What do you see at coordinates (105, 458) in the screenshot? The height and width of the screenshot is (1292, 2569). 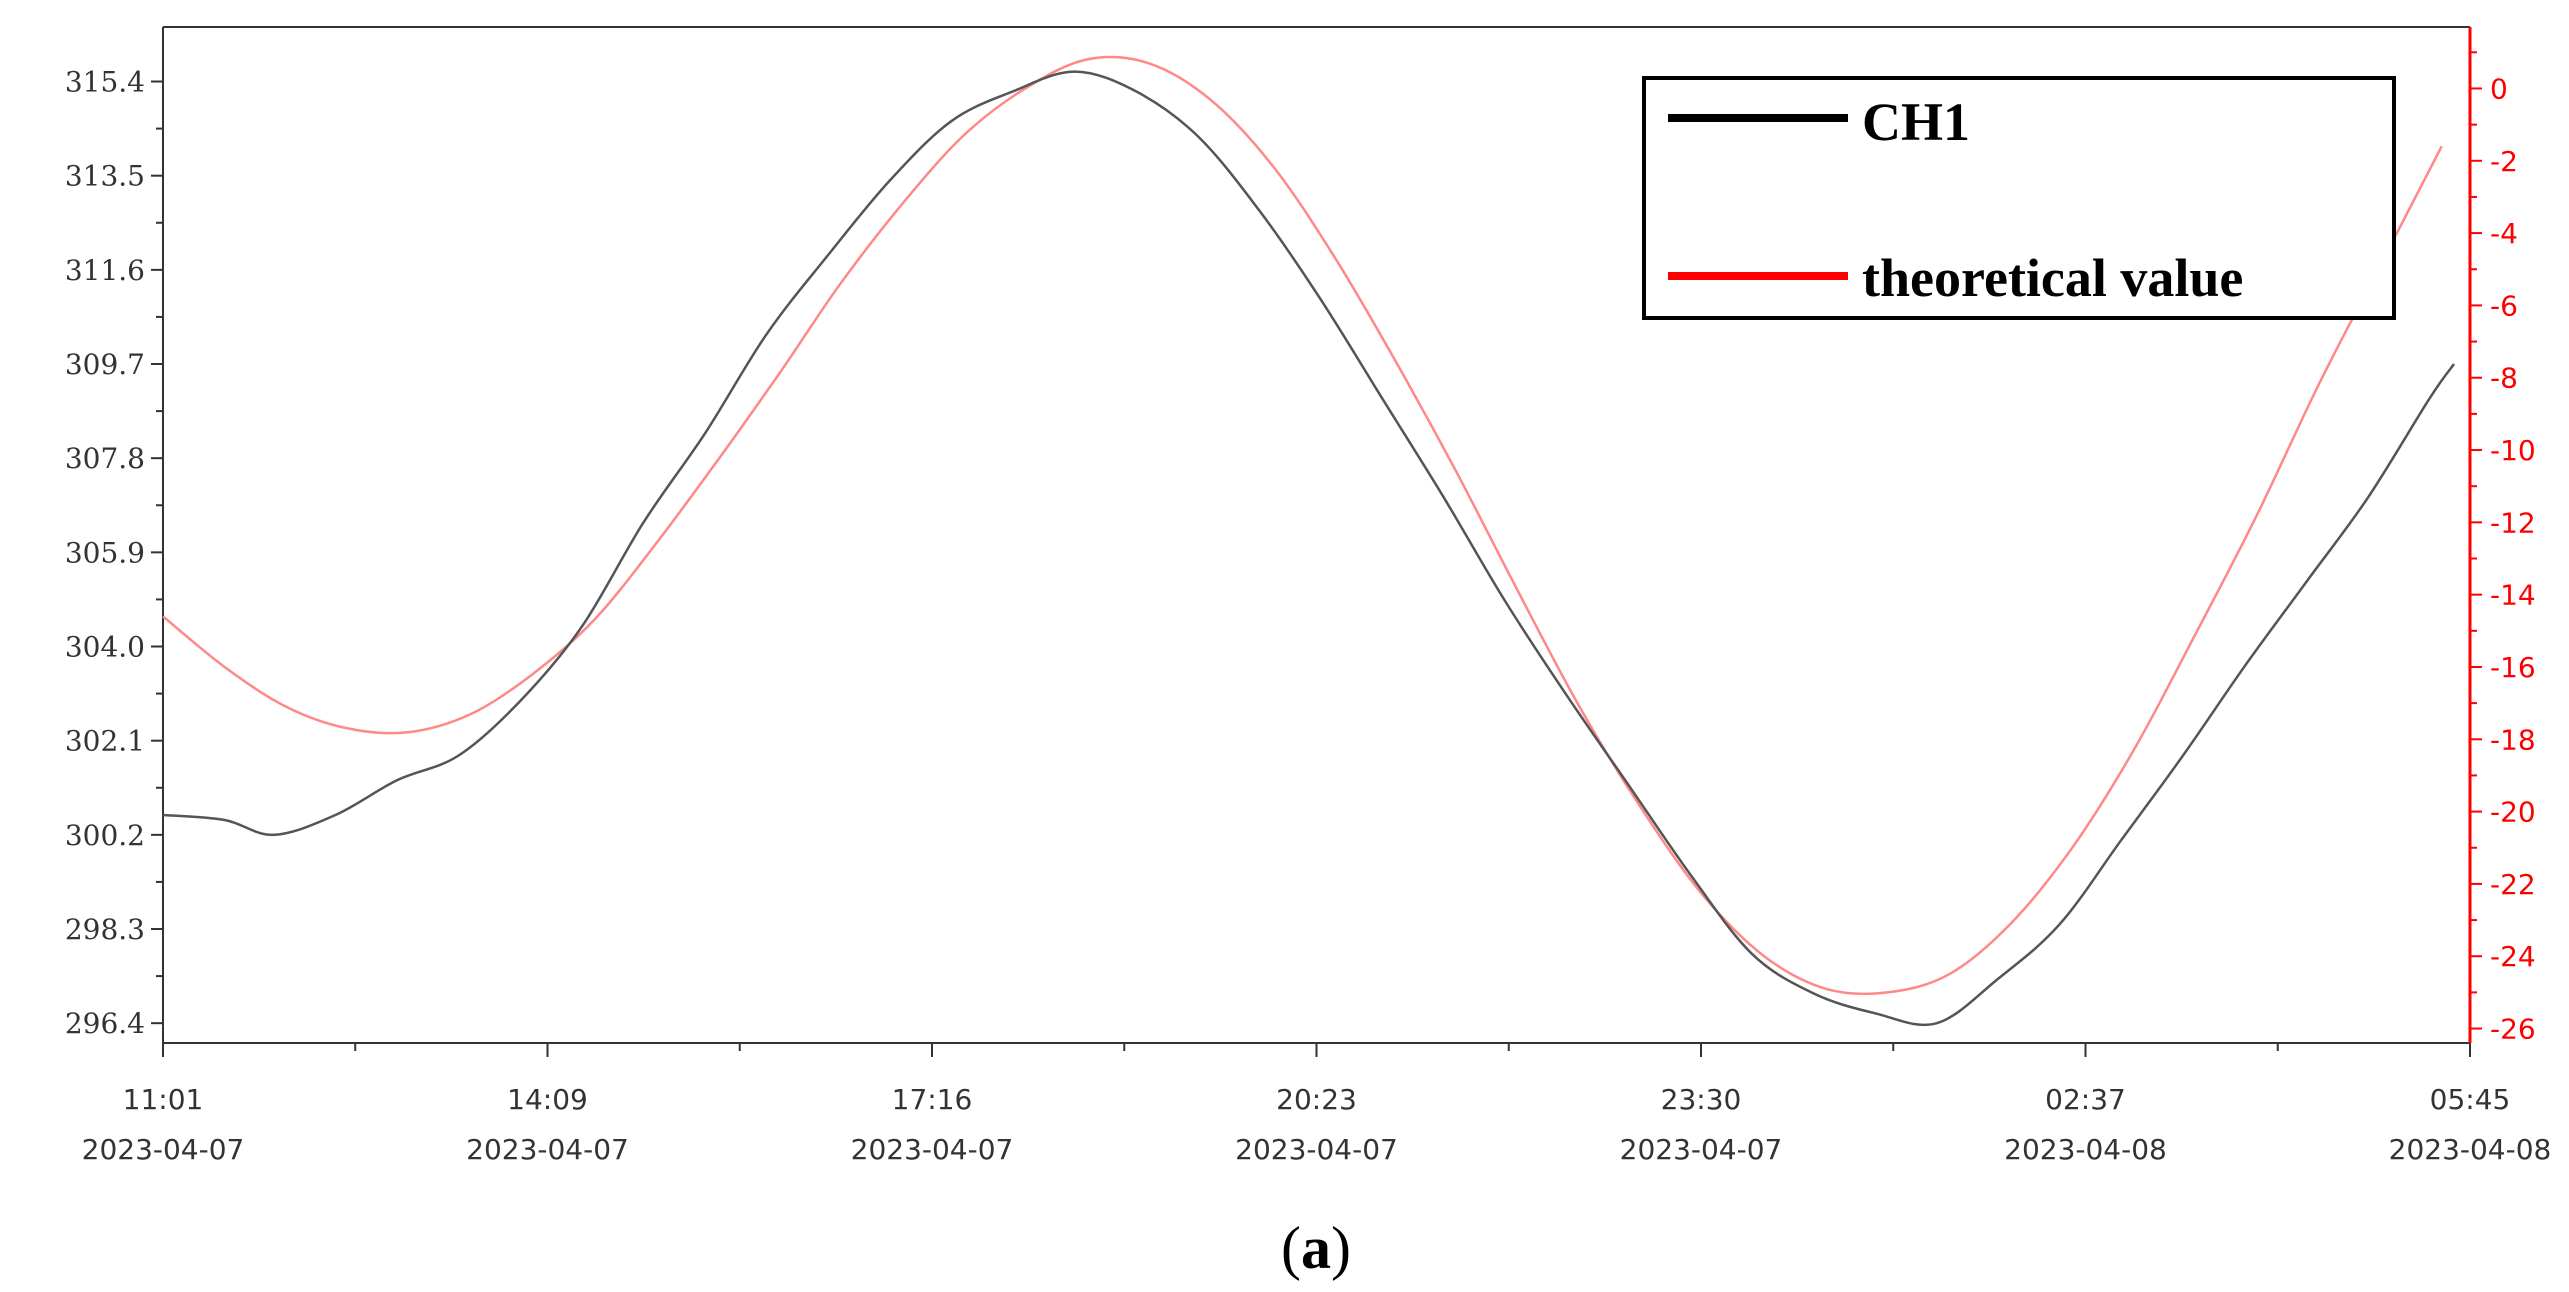 I see `left-tick-label: 307.8` at bounding box center [105, 458].